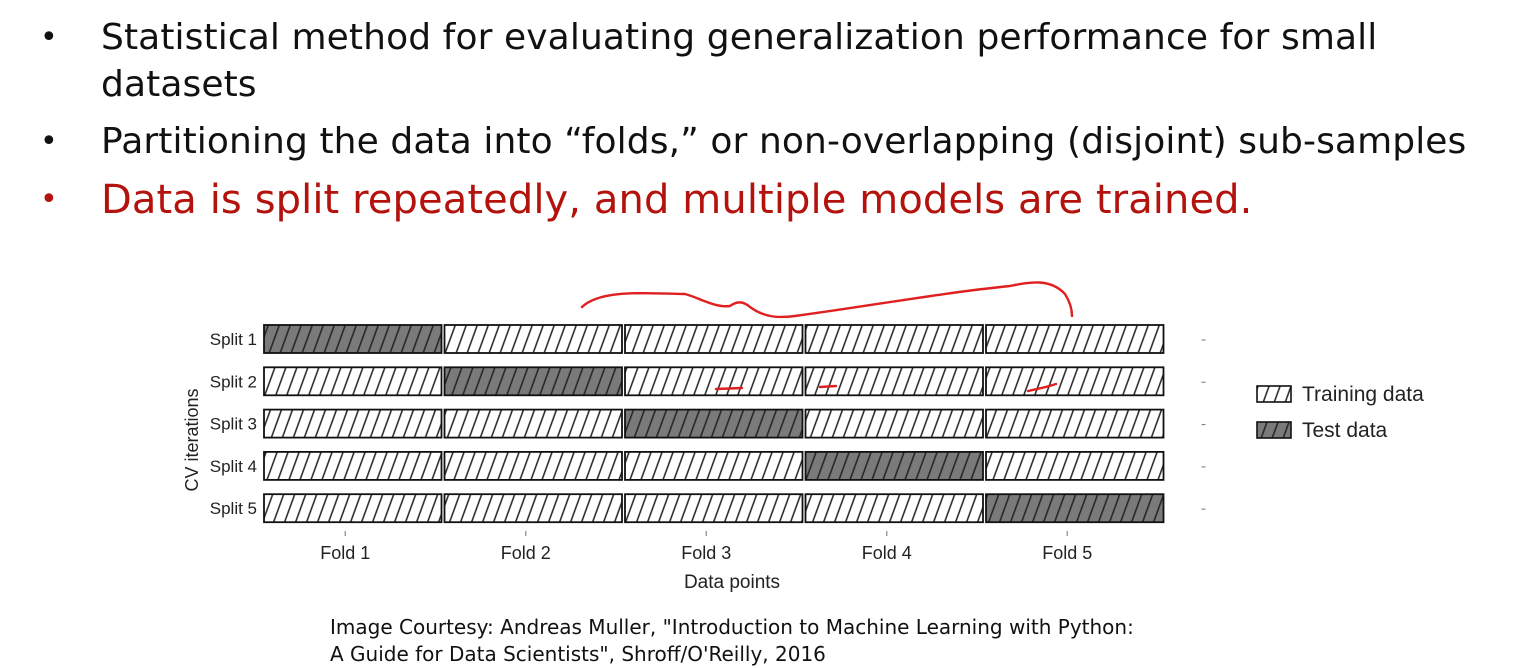 The height and width of the screenshot is (668, 1530). Describe the element at coordinates (526, 553) in the screenshot. I see `column-label: Fold 2` at that location.